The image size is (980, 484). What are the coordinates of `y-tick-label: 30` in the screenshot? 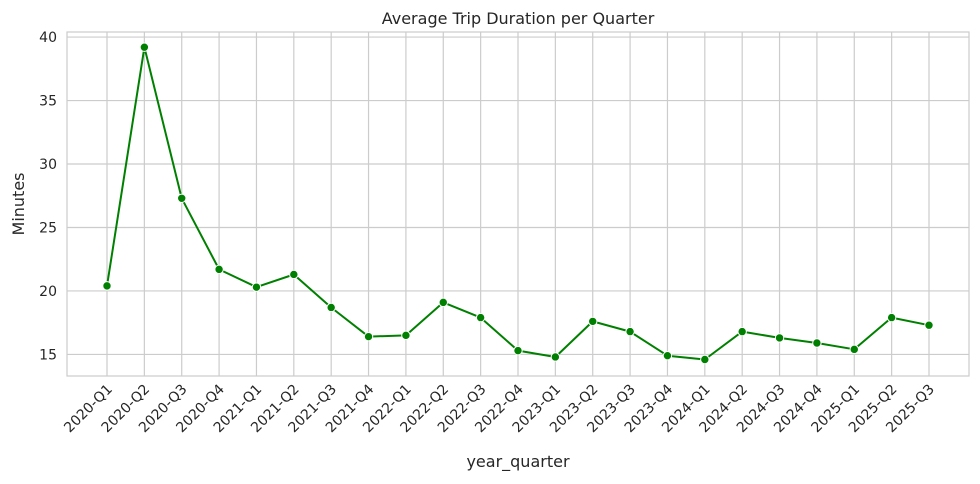 It's located at (48, 165).